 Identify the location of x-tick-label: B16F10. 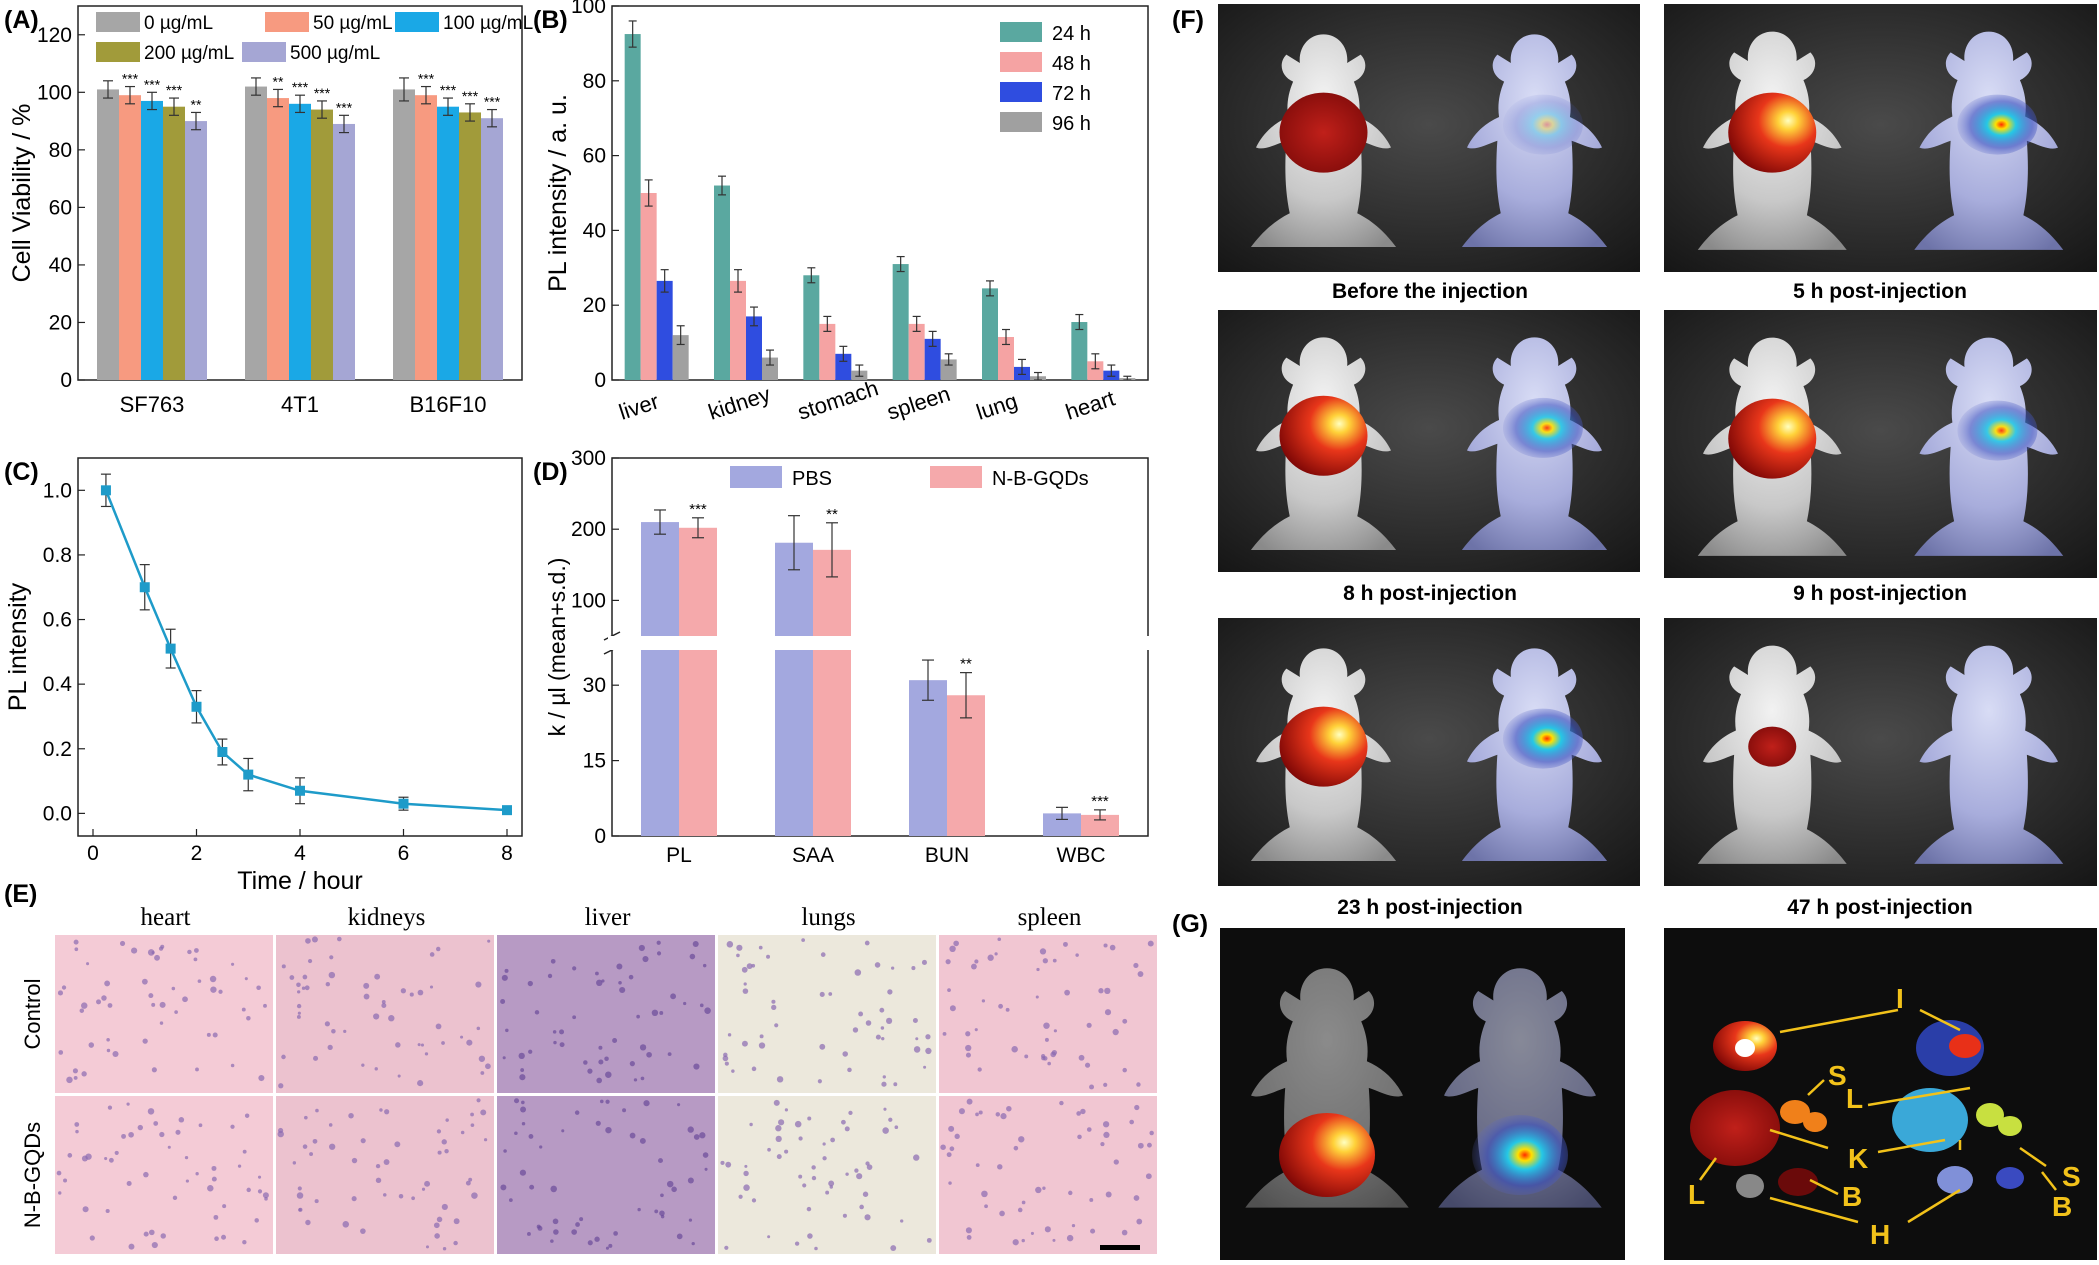
(447, 404).